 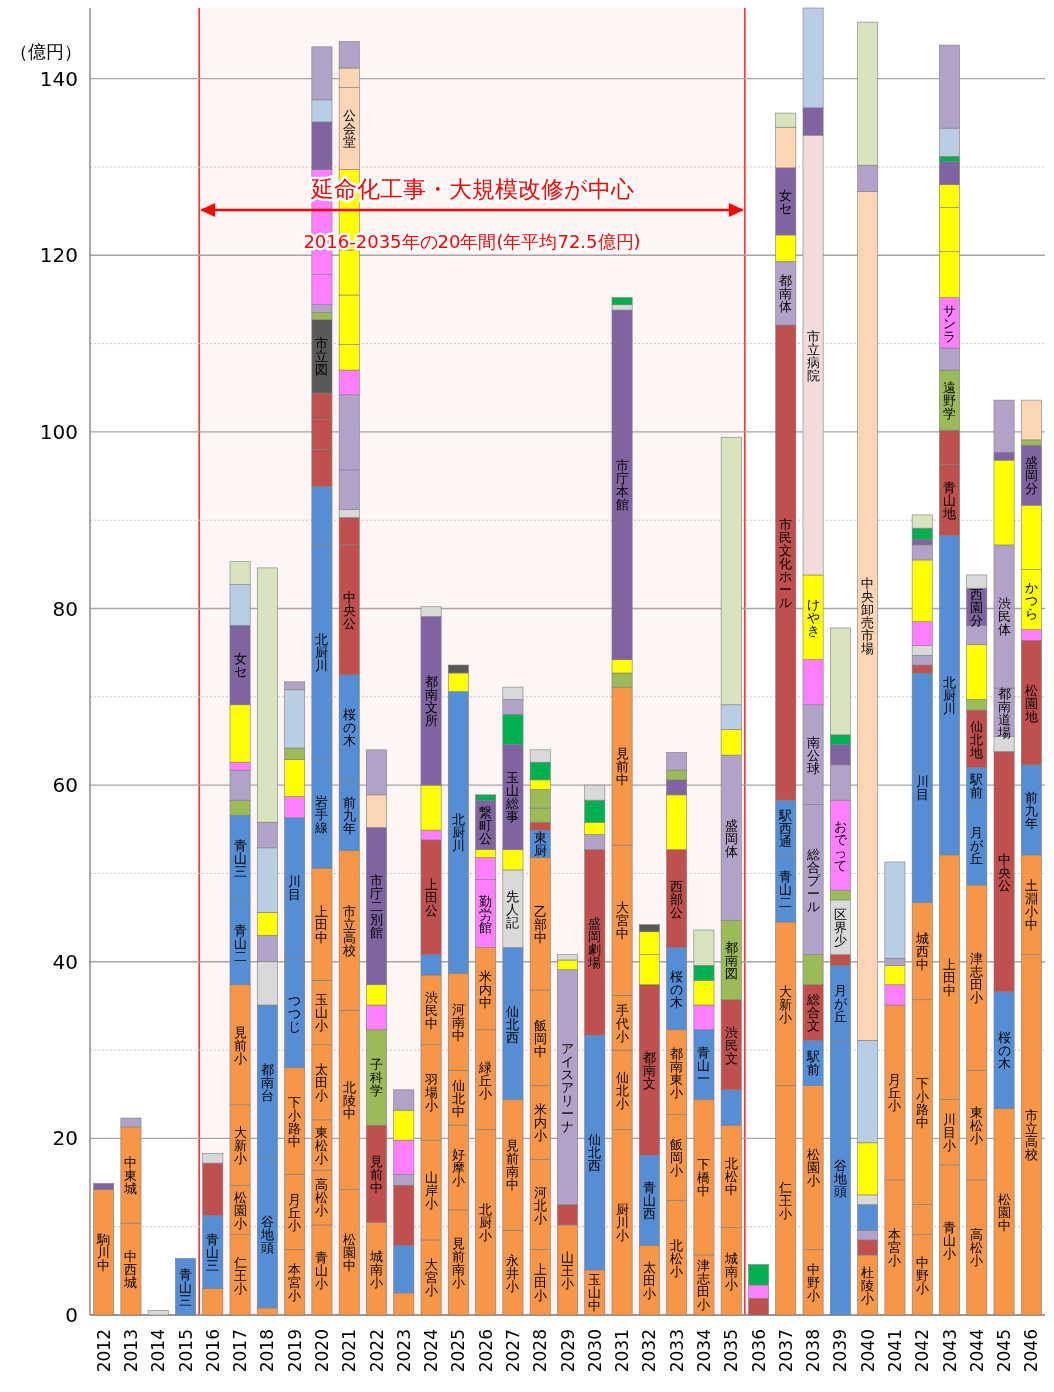 What do you see at coordinates (649, 1201) in the screenshot?
I see `data-label: 青山西` at bounding box center [649, 1201].